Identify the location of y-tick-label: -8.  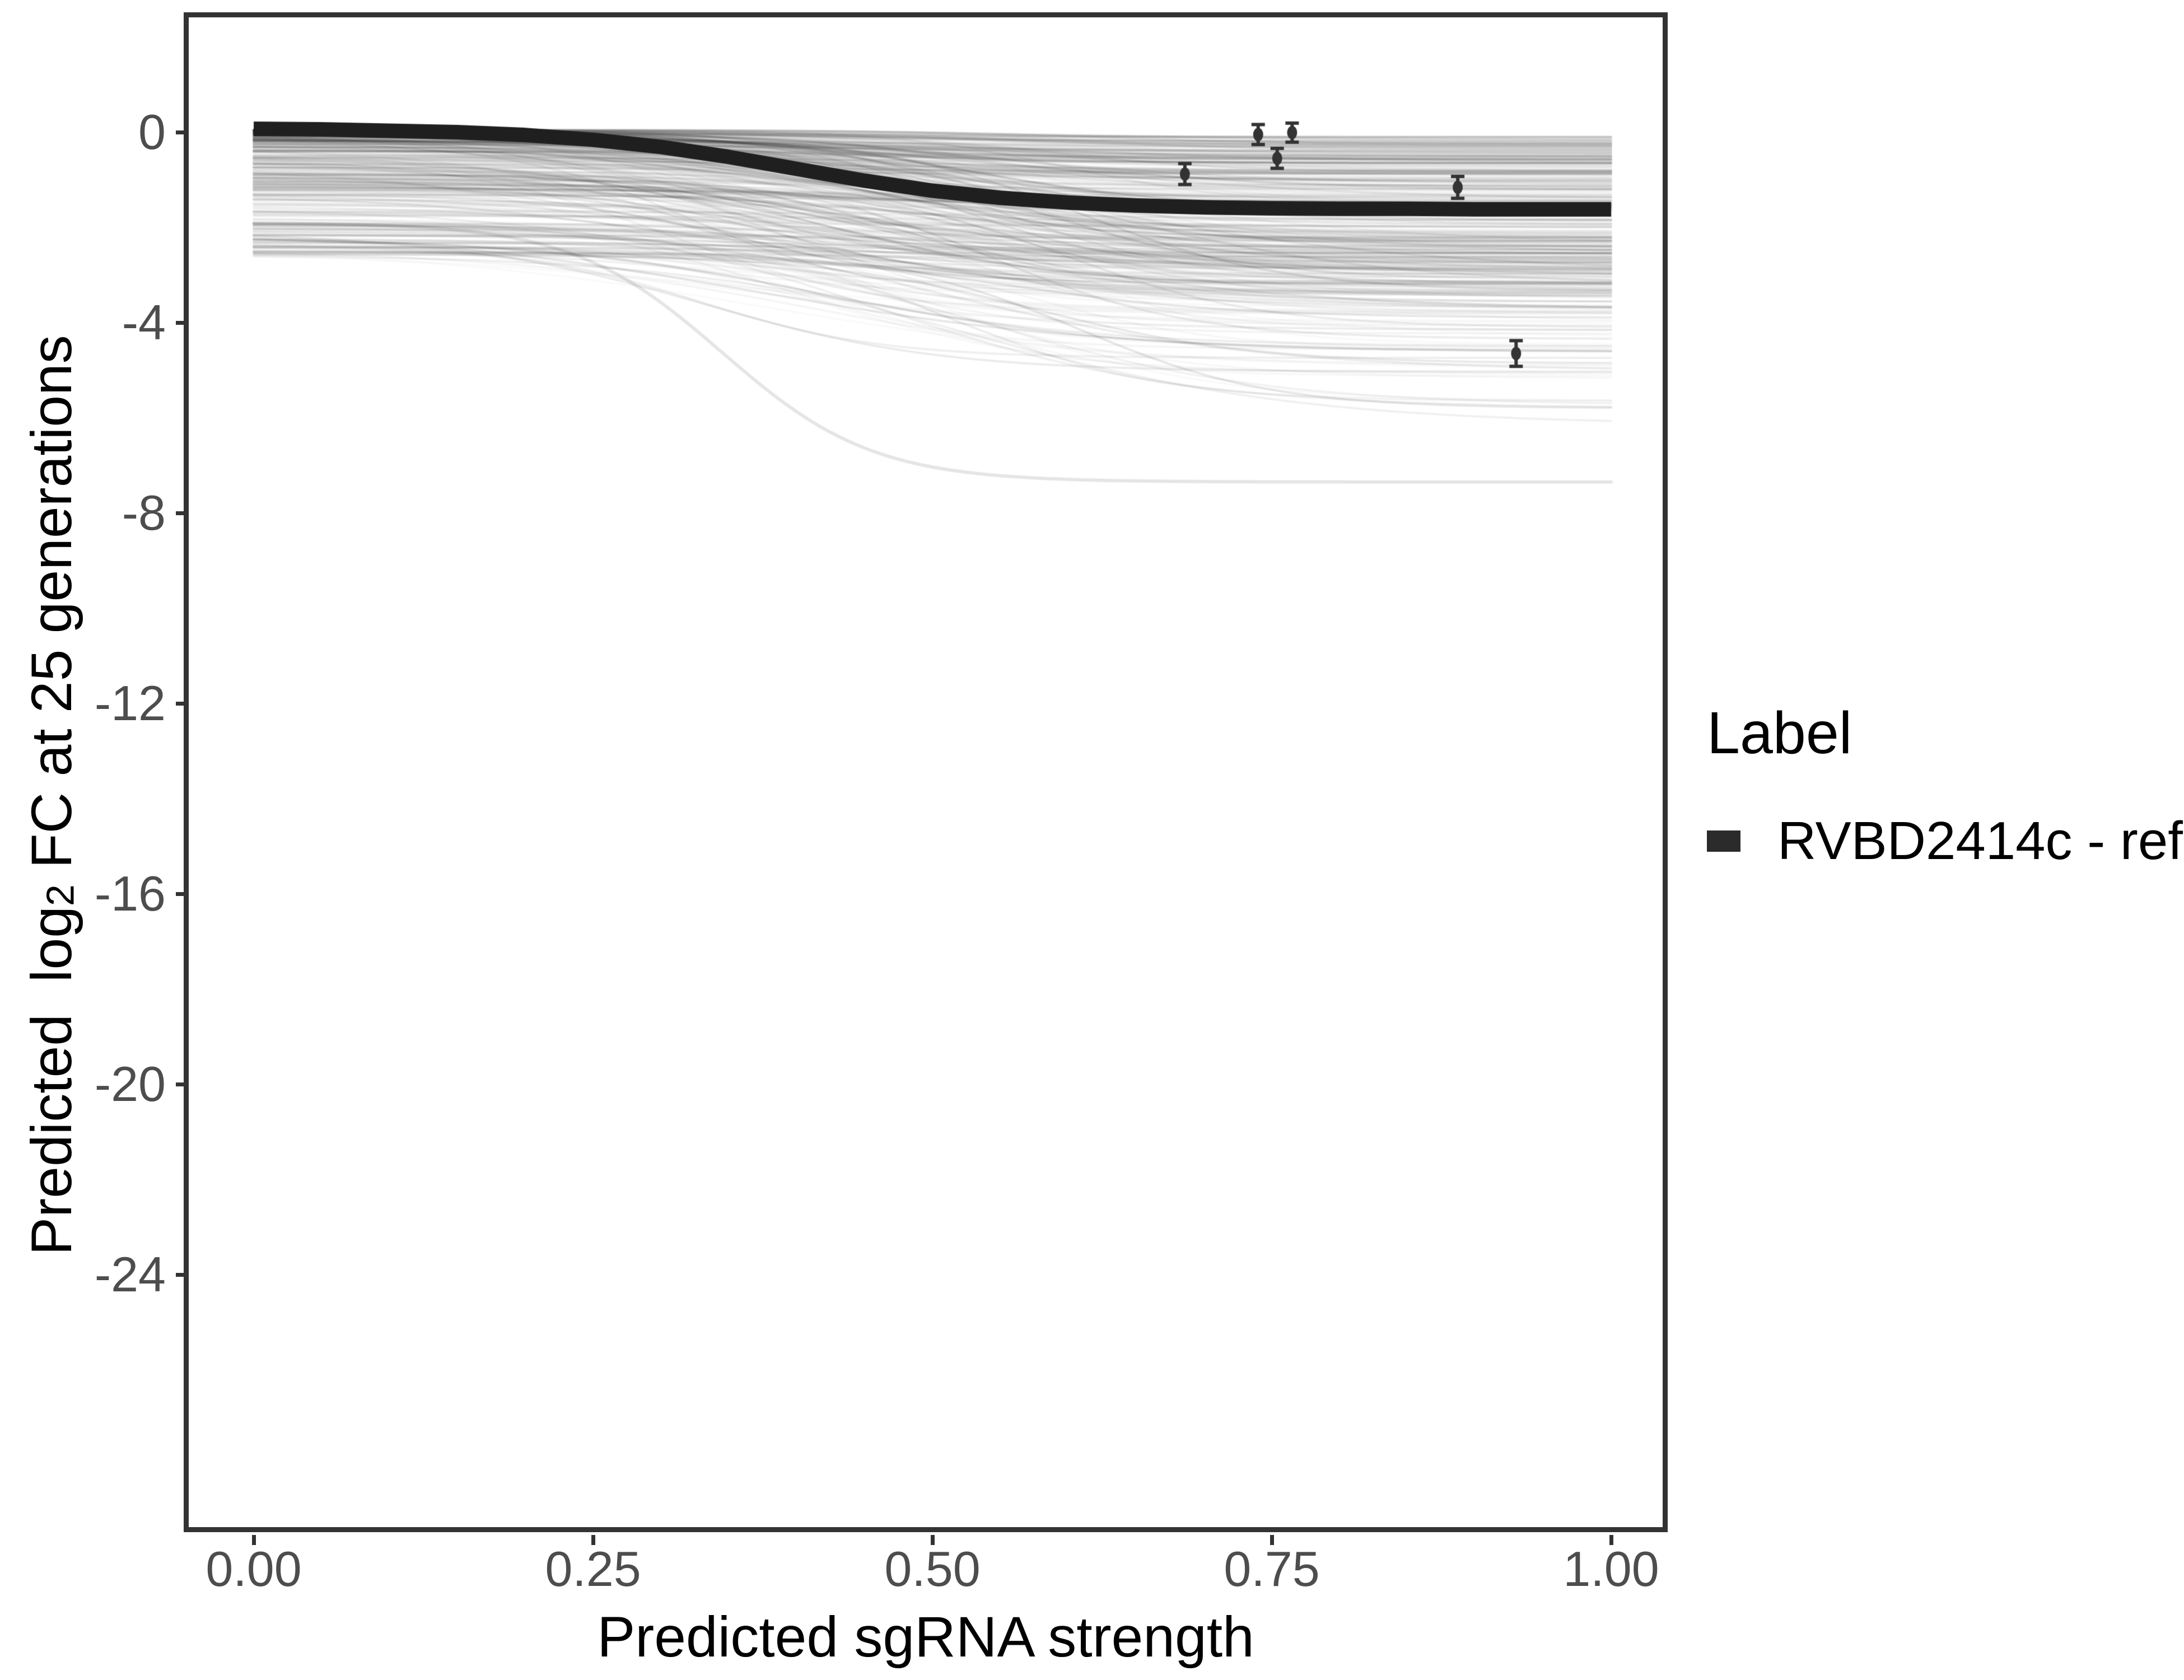
(144, 513).